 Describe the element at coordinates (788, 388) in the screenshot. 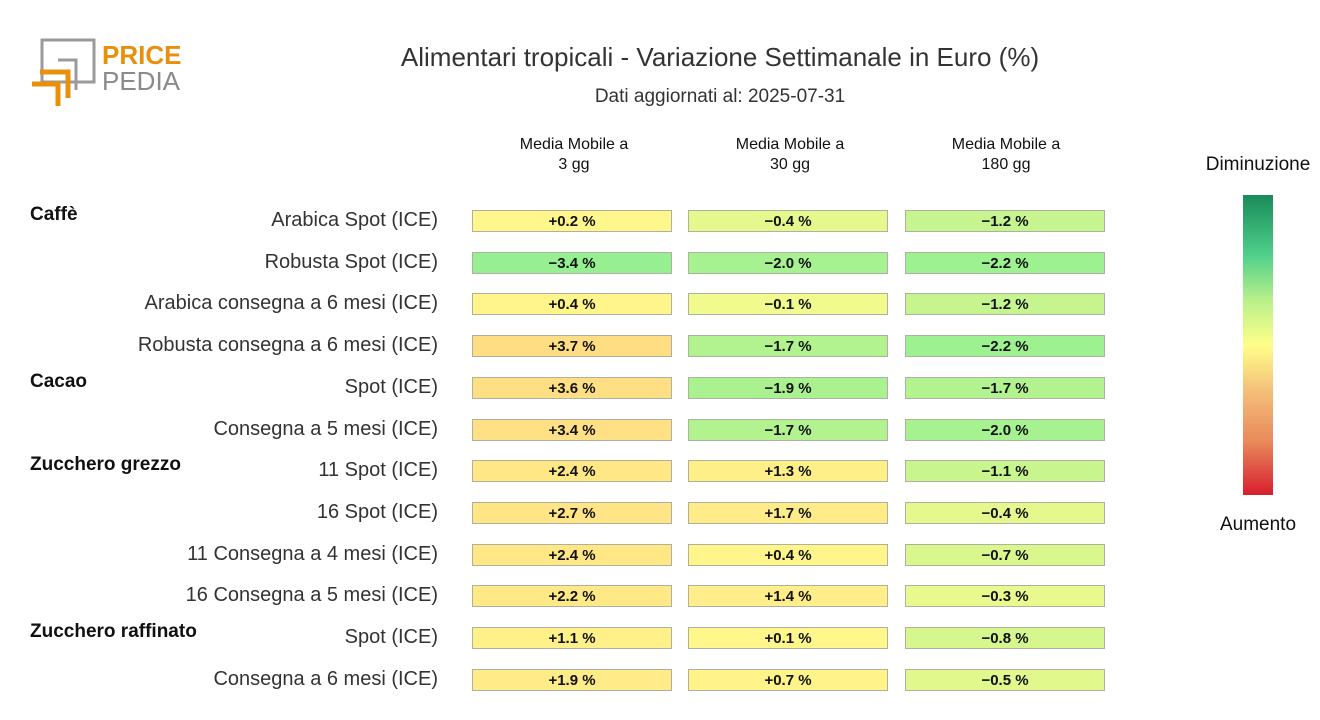

I see `heatmap-cell: −1.9 %` at that location.